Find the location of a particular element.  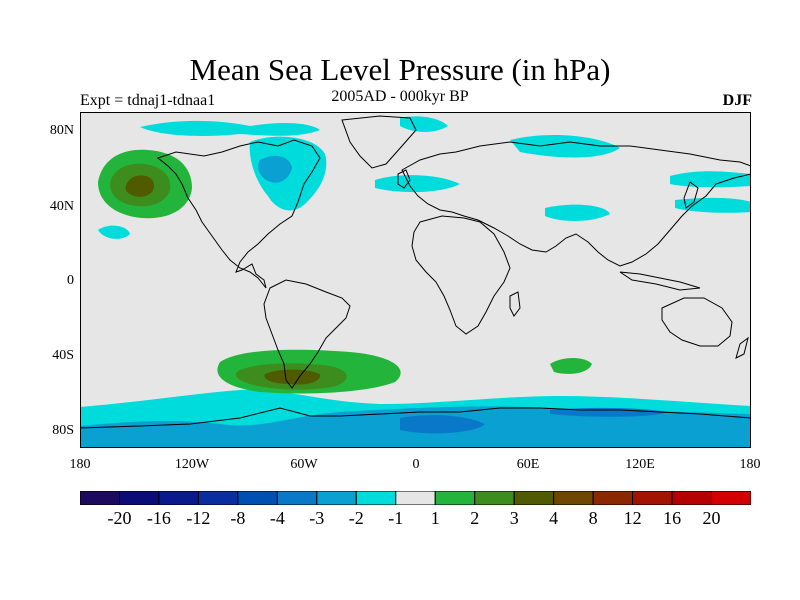

colorbar-tick-label: 4 is located at coordinates (554, 518).